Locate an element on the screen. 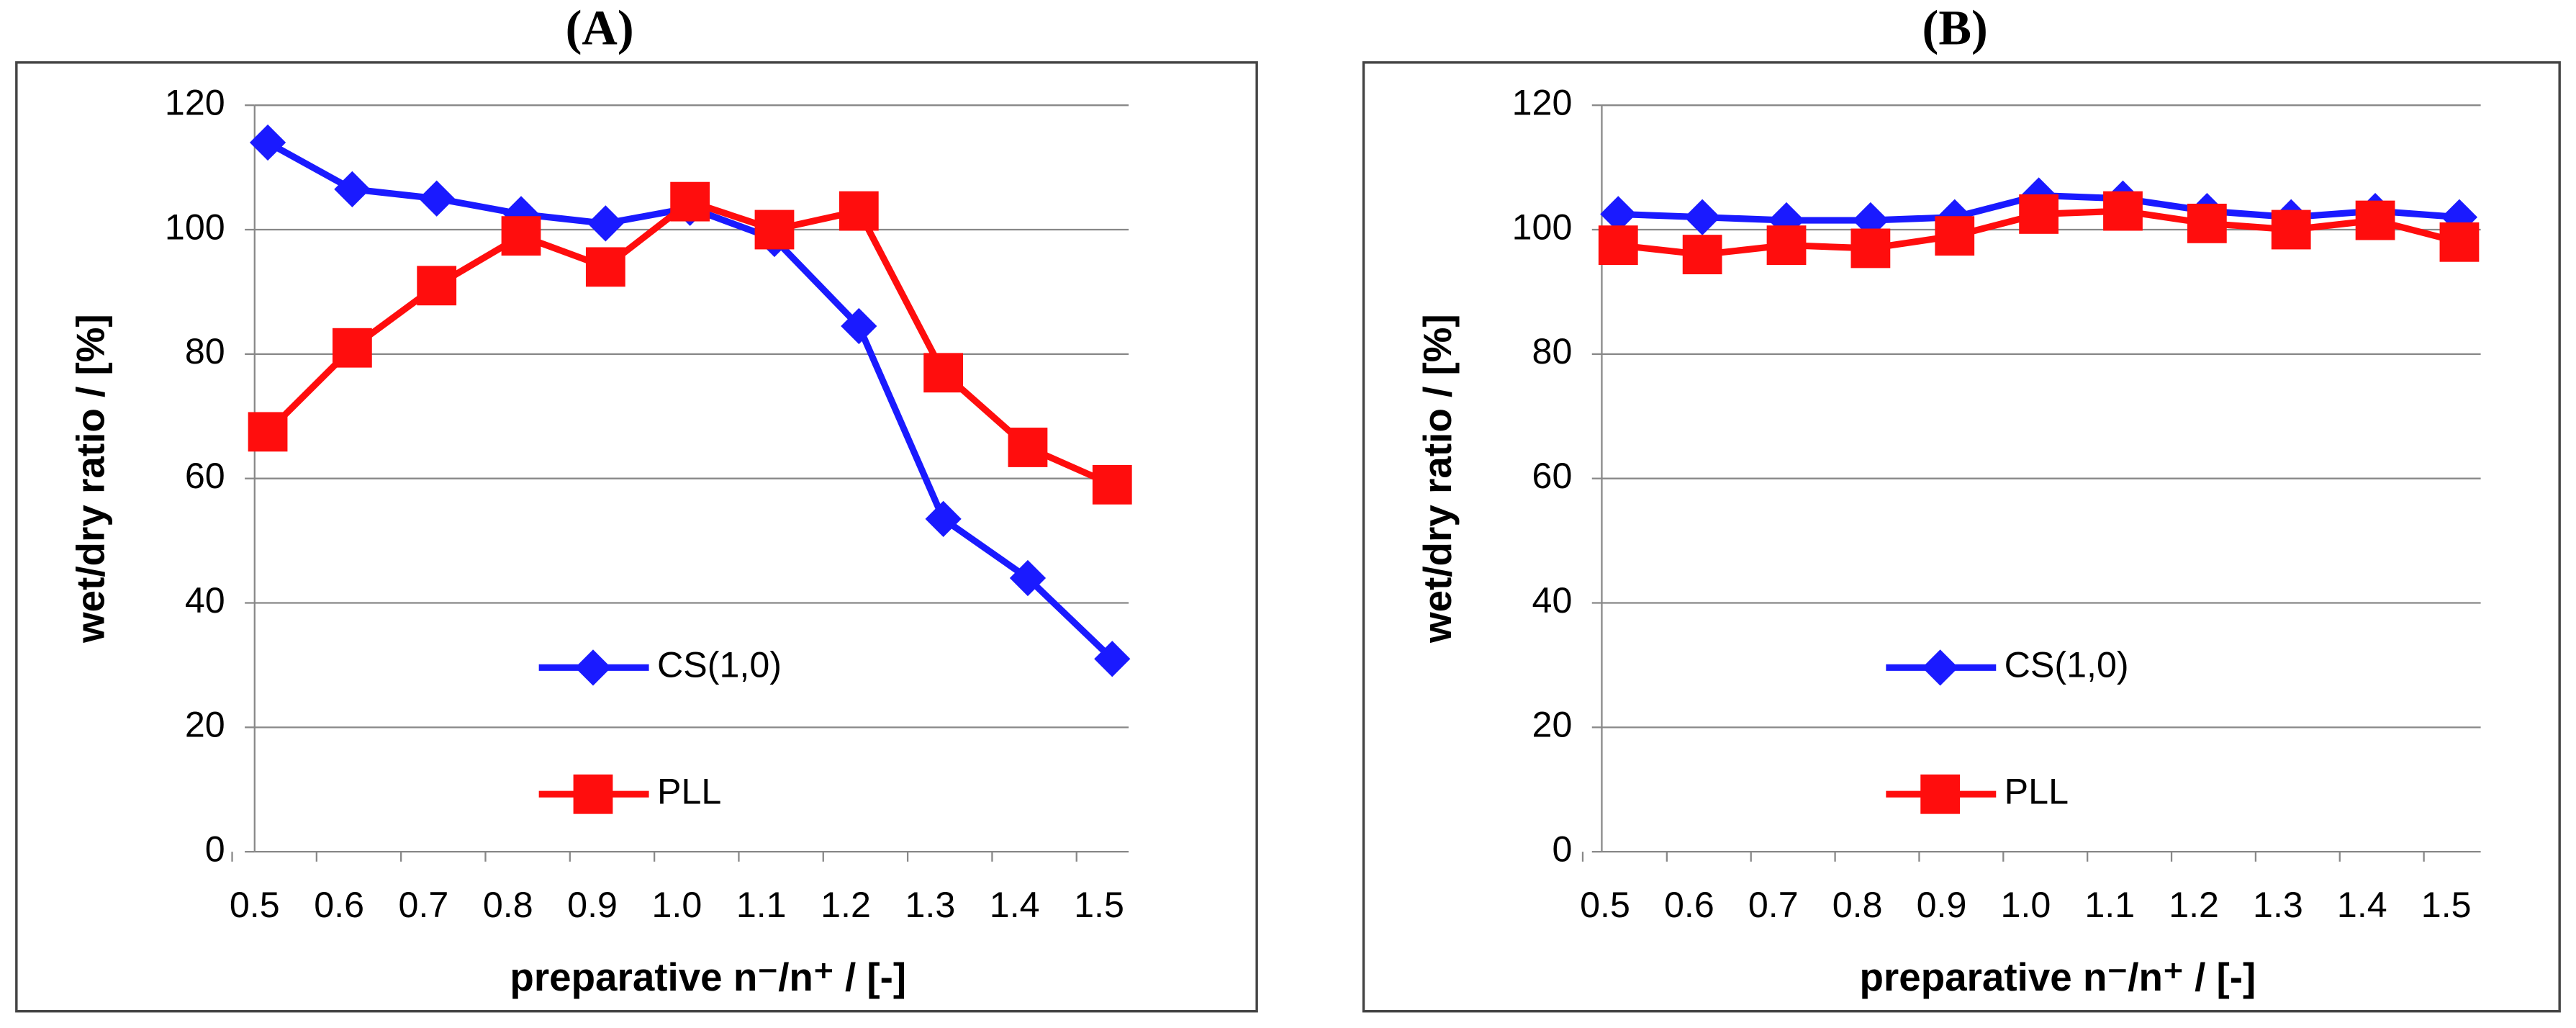  chart-title: (B) is located at coordinates (1955, 27).